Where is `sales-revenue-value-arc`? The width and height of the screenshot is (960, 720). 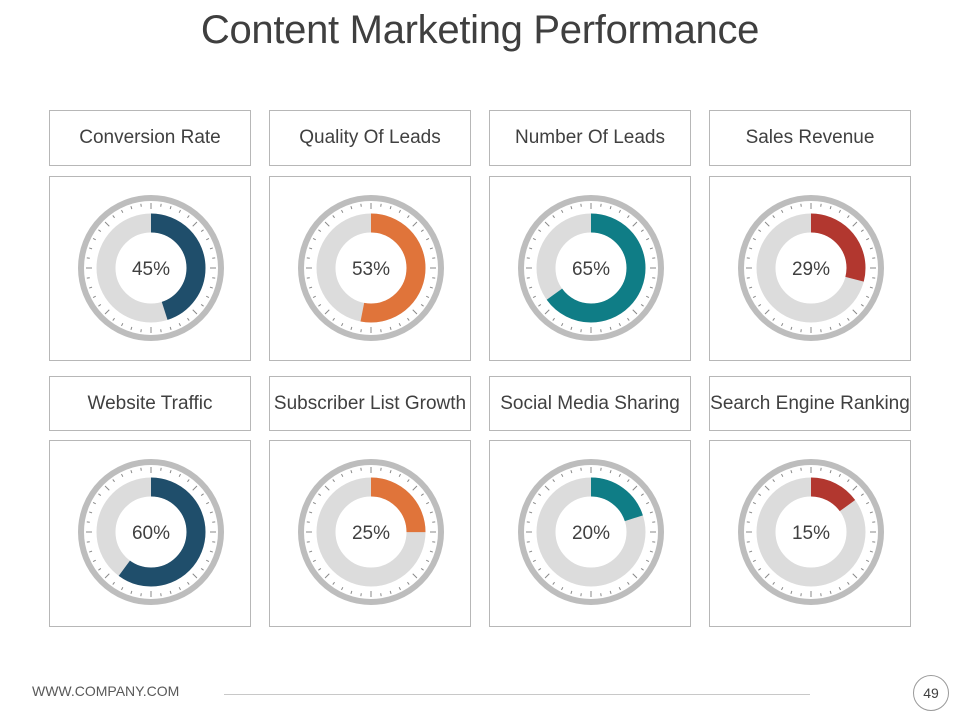 sales-revenue-value-arc is located at coordinates (811, 268).